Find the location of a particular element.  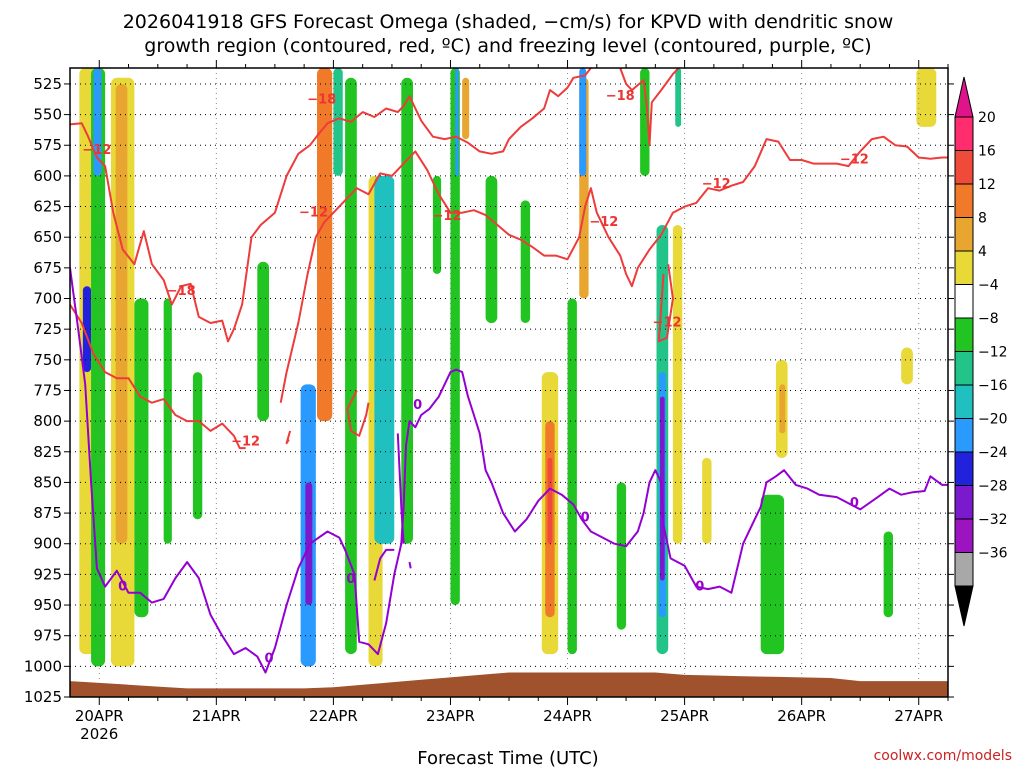

x-tick-label: 25APR is located at coordinates (684, 716).